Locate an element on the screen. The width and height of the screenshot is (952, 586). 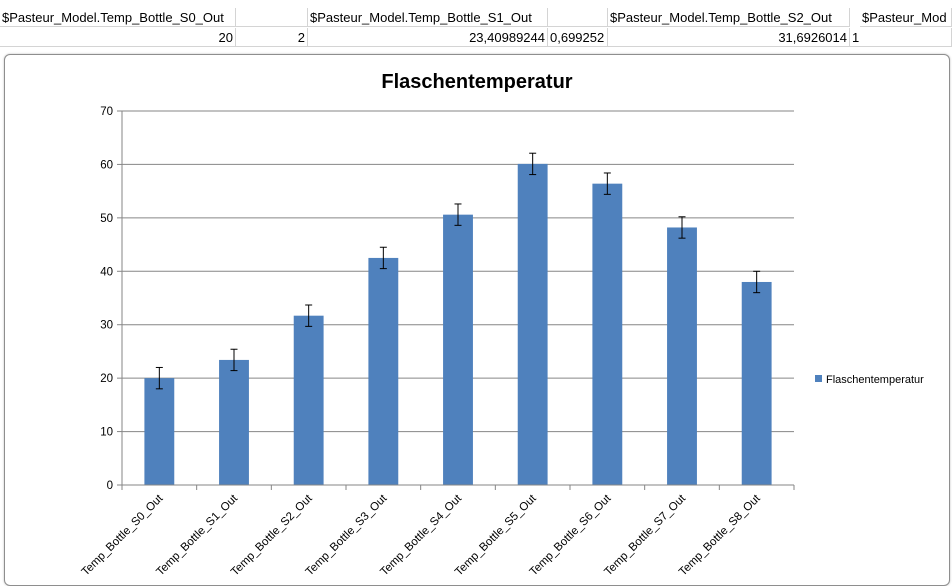
y-tick-label: 40 is located at coordinates (106, 272).